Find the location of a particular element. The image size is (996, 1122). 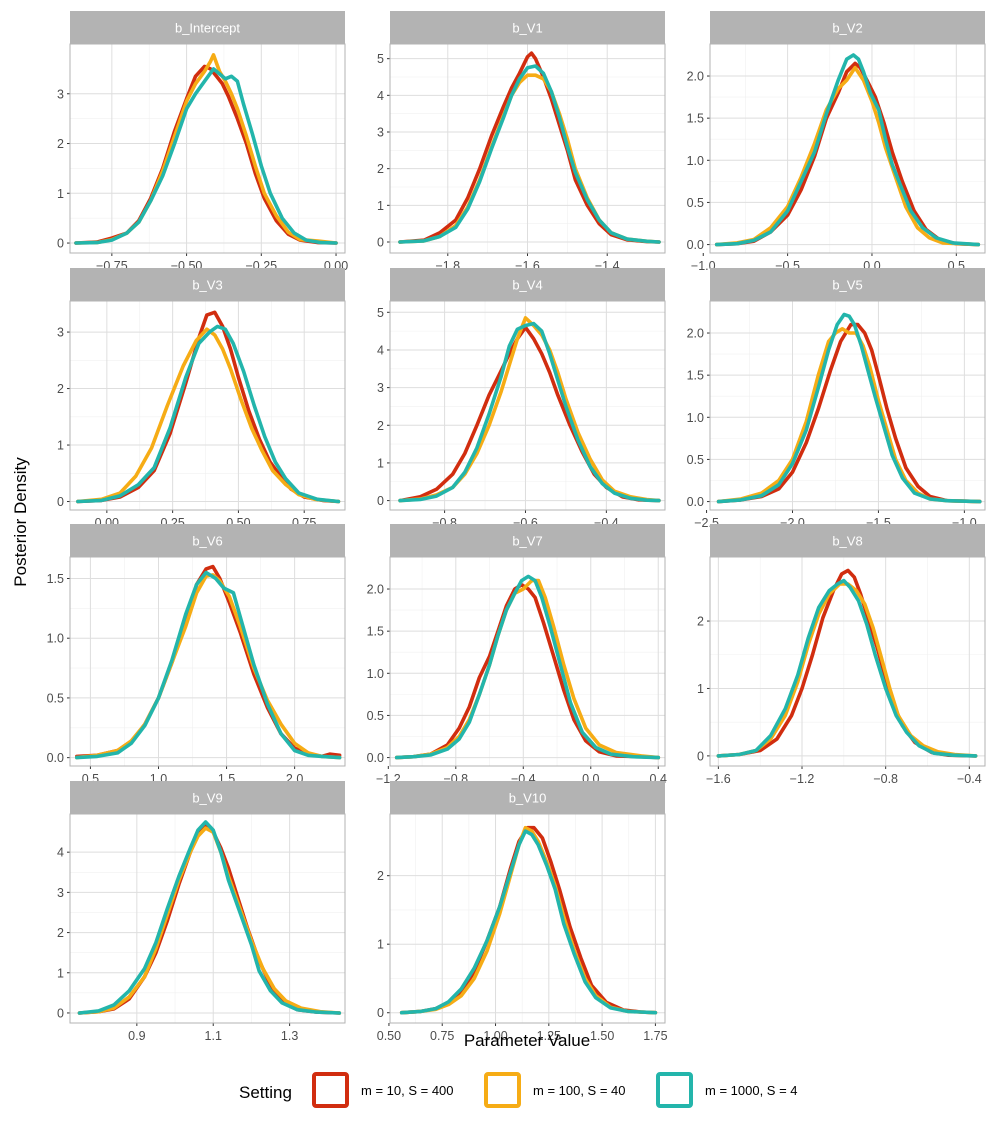

panel-b-v7: b_V7−1.2 −0.8 −0.4 0.0 0.40.00.51.01.52.0 is located at coordinates (517, 655).